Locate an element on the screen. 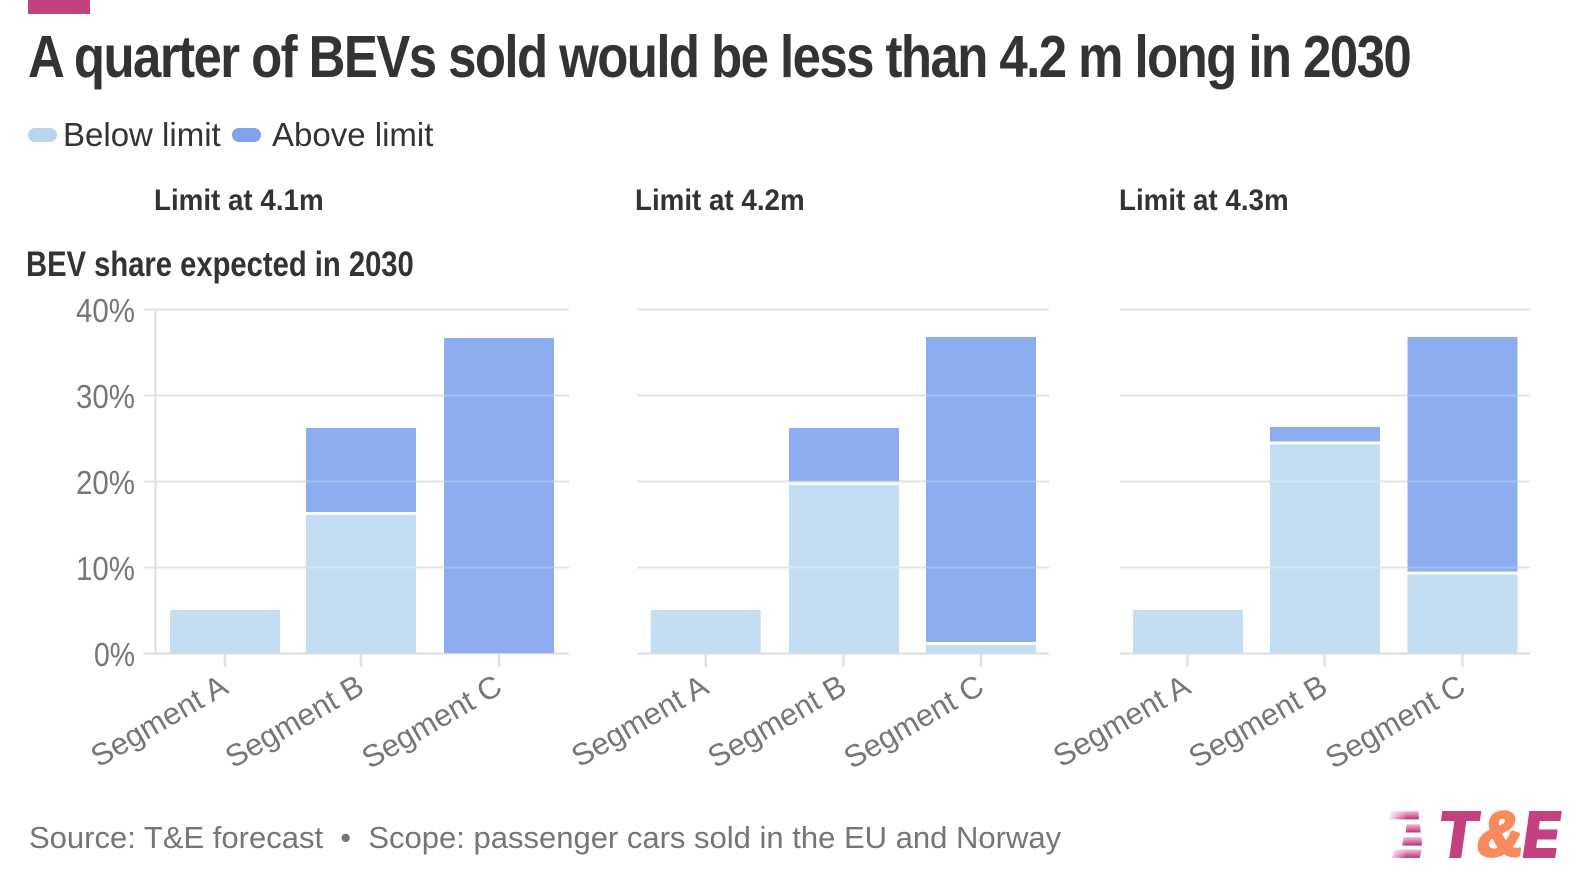  svg-text: 40% is located at coordinates (105, 310).